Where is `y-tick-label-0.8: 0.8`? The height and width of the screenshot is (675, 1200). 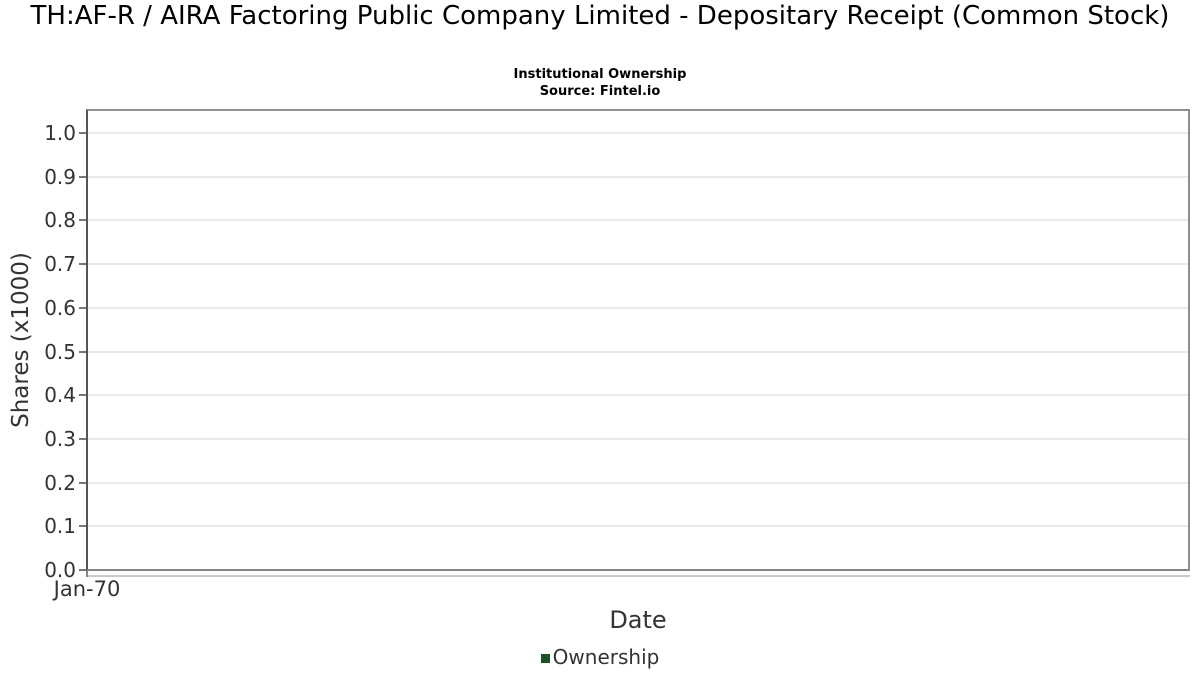 y-tick-label-0.8: 0.8 is located at coordinates (60, 220).